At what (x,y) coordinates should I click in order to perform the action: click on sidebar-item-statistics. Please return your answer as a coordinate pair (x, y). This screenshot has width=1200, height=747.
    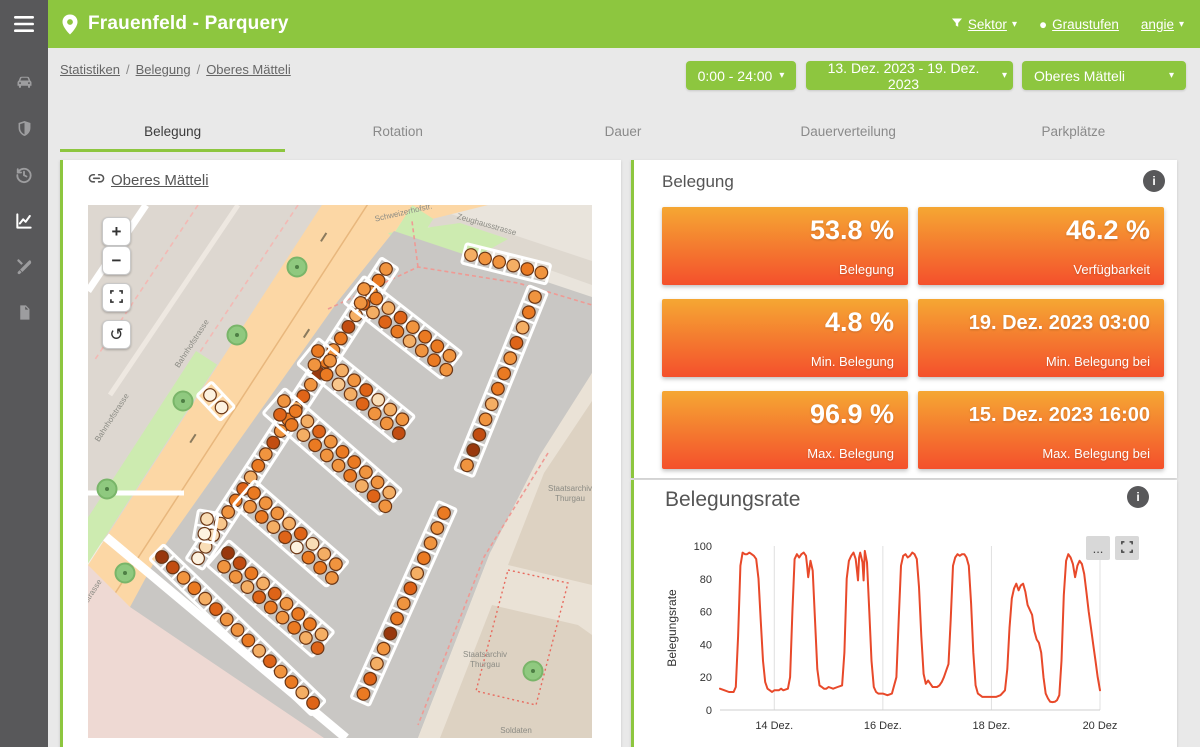
    Looking at the image, I should click on (24, 223).